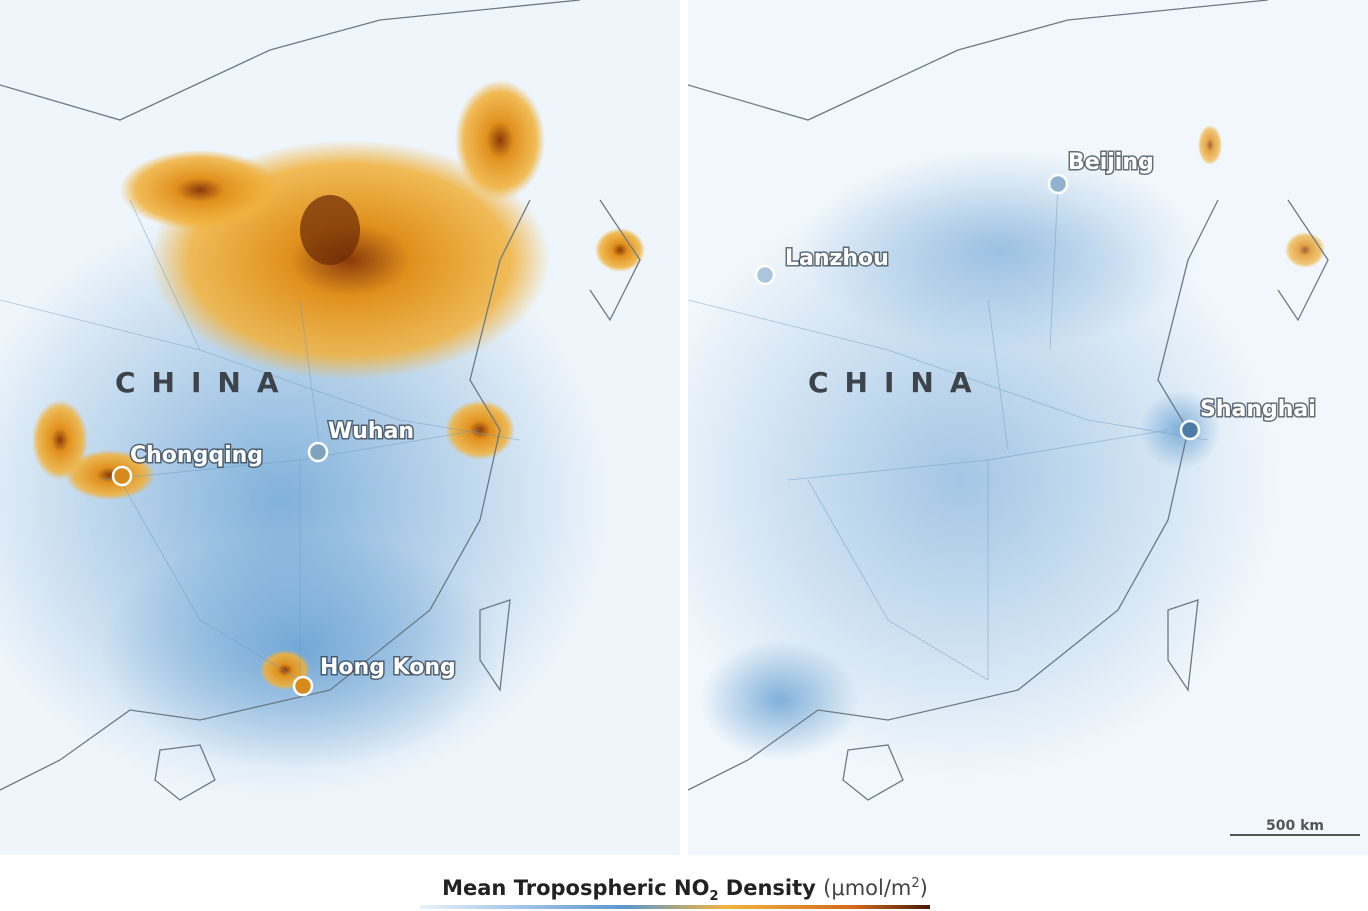  Describe the element at coordinates (924, 888) in the screenshot. I see `legend-title-part: )` at that location.